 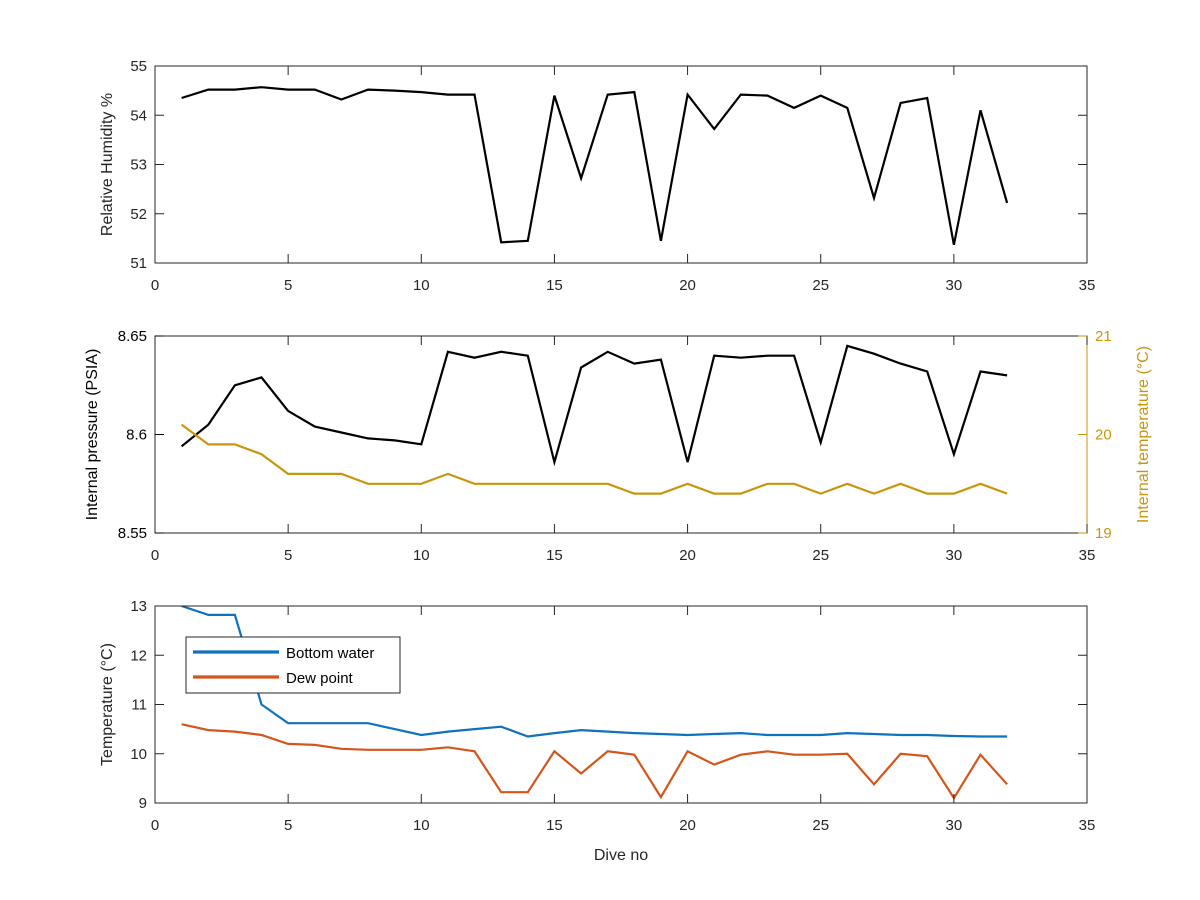 I want to click on pressure-ylabel: Internal pressure (PSIA), so click(x=92, y=435).